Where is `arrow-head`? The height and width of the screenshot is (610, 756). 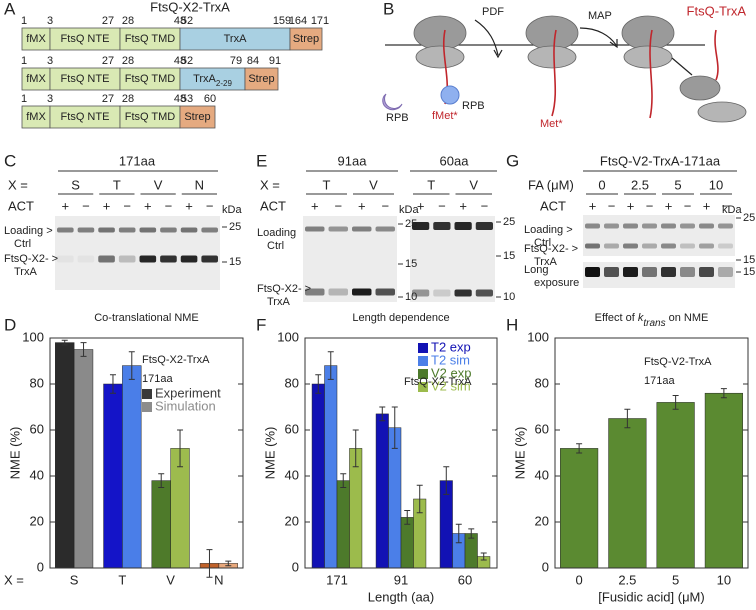
arrow-head is located at coordinates (613, 44).